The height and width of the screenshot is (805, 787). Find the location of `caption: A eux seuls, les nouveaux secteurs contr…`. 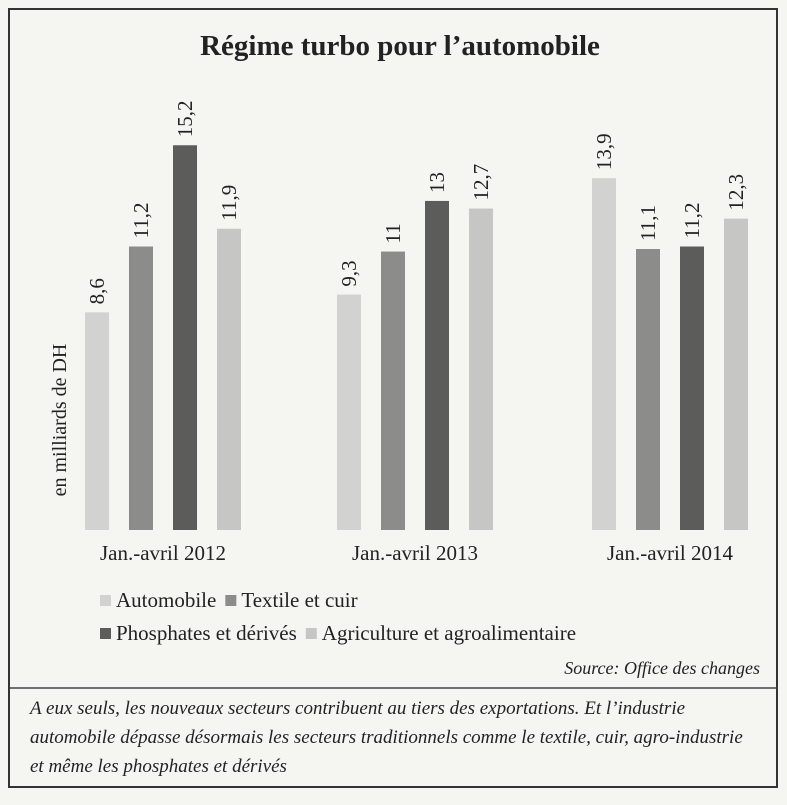

caption: A eux seuls, les nouveaux secteurs contr… is located at coordinates (386, 737).